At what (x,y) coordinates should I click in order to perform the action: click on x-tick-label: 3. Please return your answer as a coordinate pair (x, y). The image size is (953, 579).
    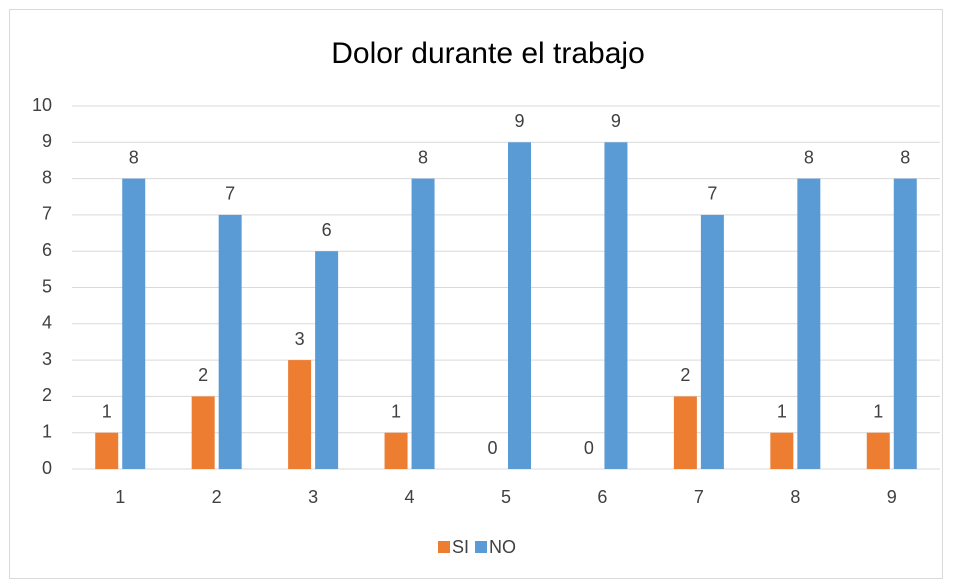
    Looking at the image, I should click on (313, 497).